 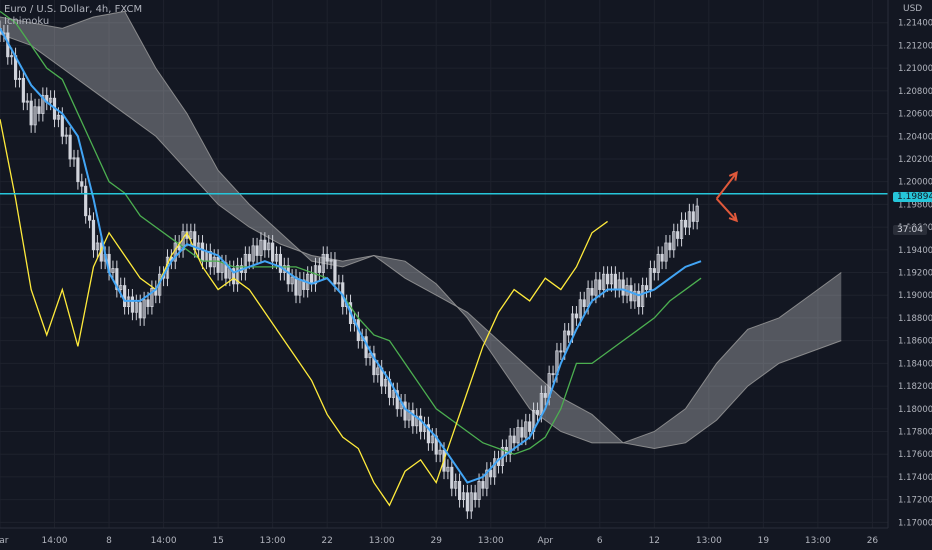 I want to click on price-tick-label: 1.19000, so click(x=915, y=296).